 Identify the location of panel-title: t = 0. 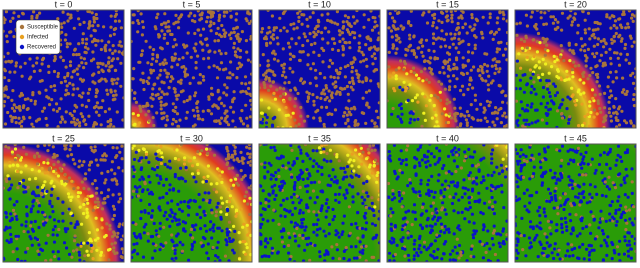
(64, 4).